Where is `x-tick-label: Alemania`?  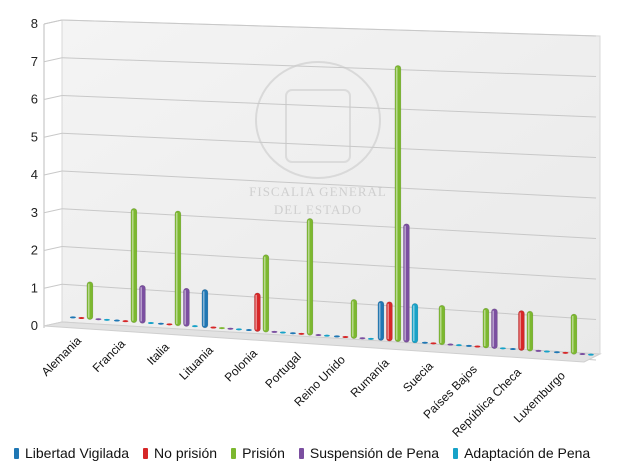 x-tick-label: Alemania is located at coordinates (62, 356).